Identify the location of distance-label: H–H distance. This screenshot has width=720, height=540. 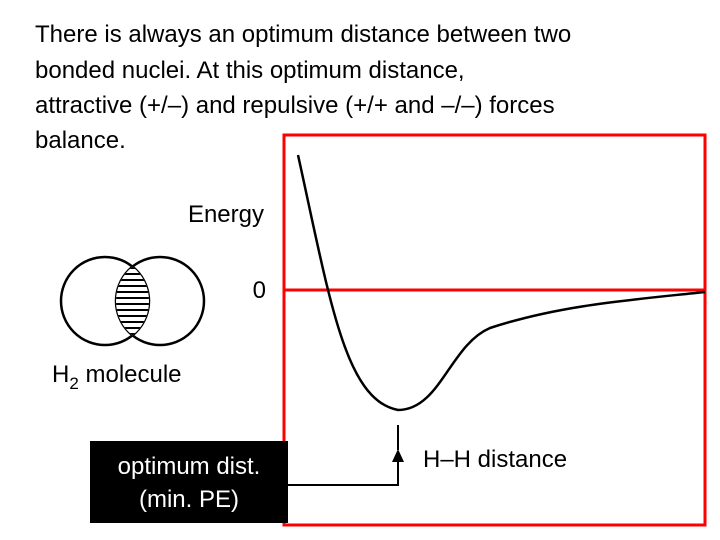
(495, 459).